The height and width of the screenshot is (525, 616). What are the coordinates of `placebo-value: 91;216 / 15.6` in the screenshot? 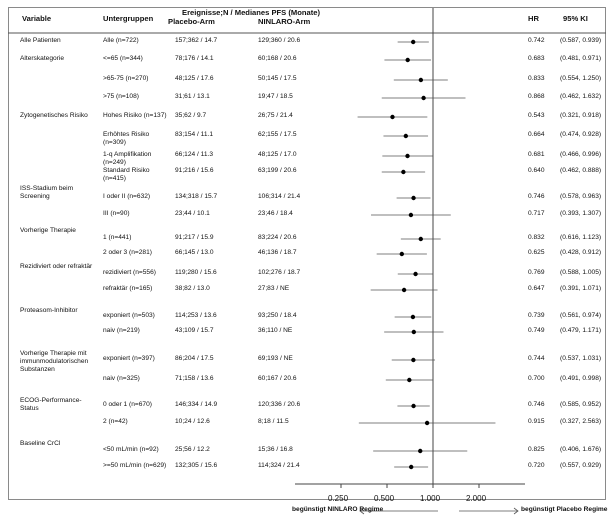 It's located at (194, 170).